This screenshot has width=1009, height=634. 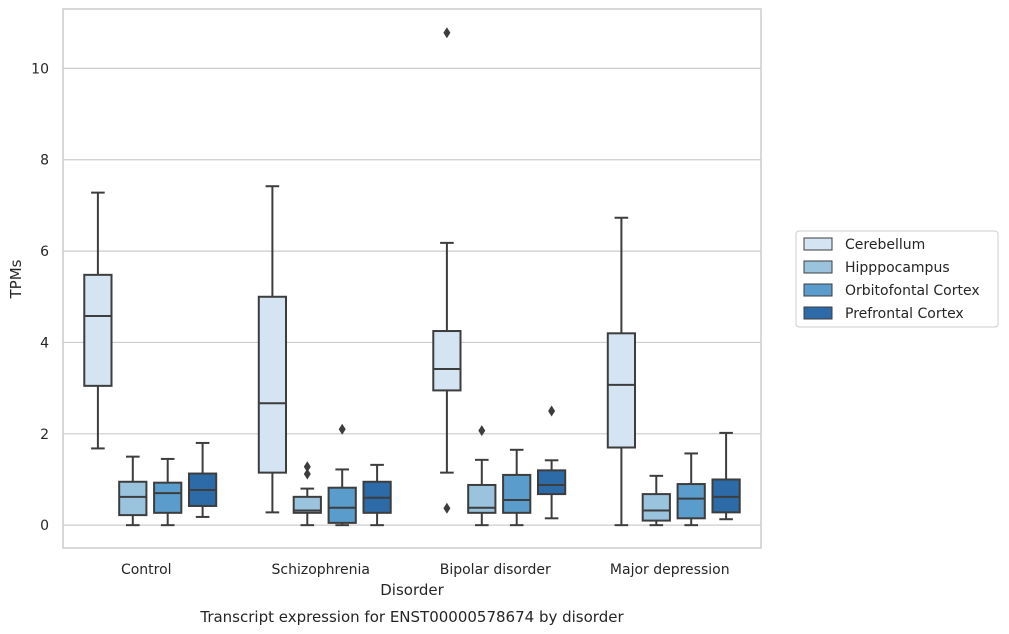 I want to click on y-tick-labels: 0 2 4 6 8 10, so click(x=40, y=297).